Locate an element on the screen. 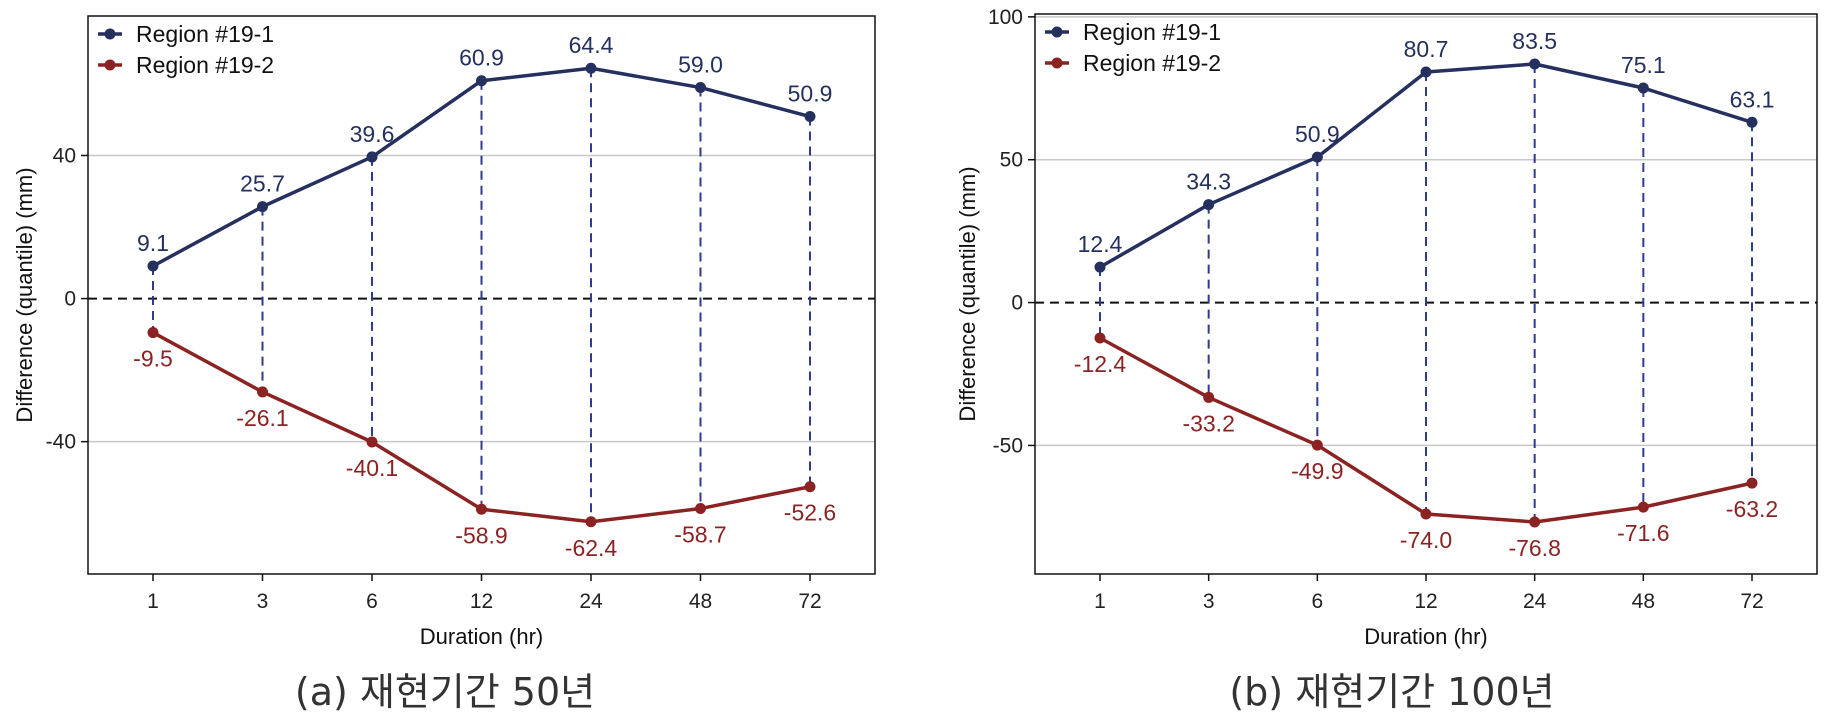 The height and width of the screenshot is (718, 1831). data-label: 60.9 is located at coordinates (481, 58).